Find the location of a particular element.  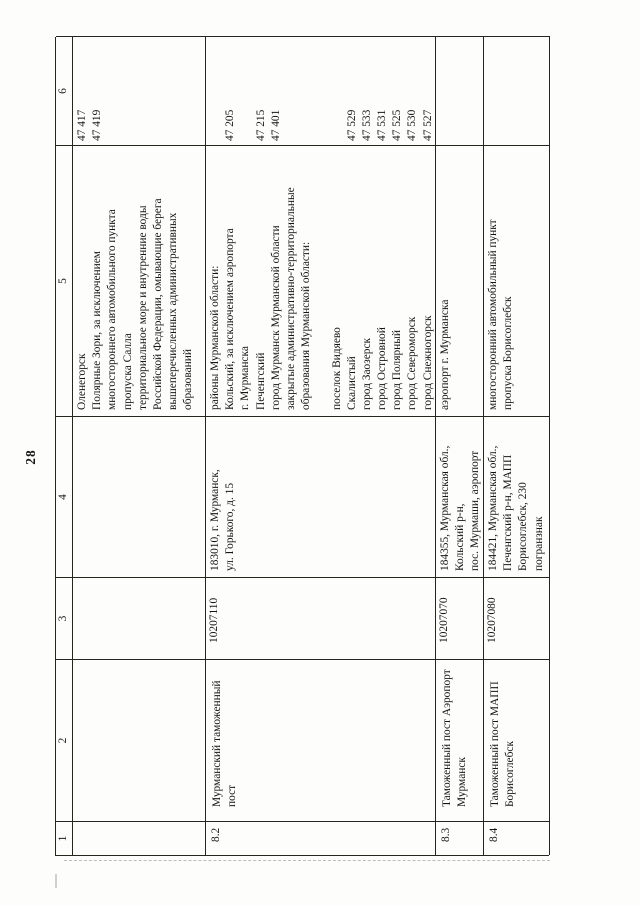

col-number-4: 4 is located at coordinates (64, 496).